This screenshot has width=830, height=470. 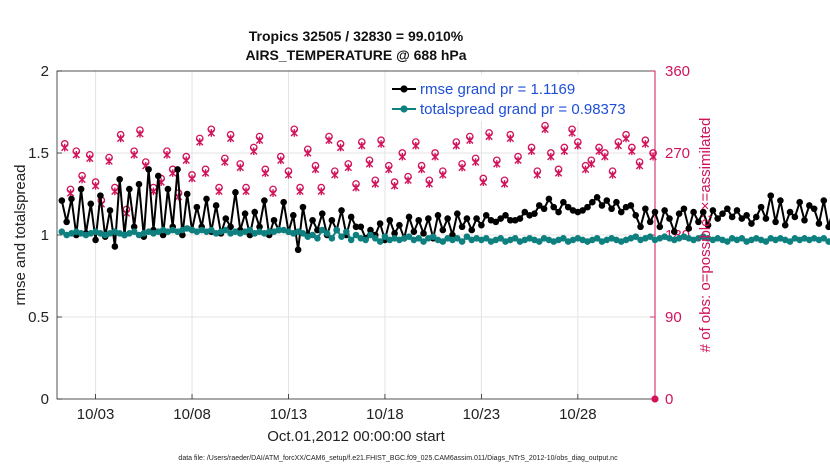 What do you see at coordinates (38, 317) in the screenshot?
I see `y-tick-label: 0.5` at bounding box center [38, 317].